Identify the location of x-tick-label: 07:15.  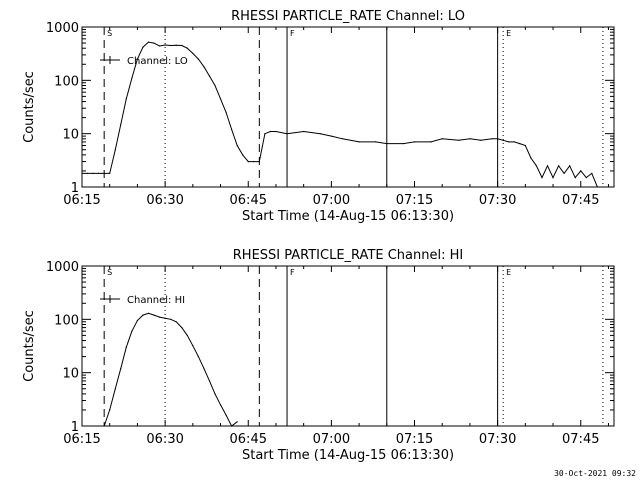
(414, 439).